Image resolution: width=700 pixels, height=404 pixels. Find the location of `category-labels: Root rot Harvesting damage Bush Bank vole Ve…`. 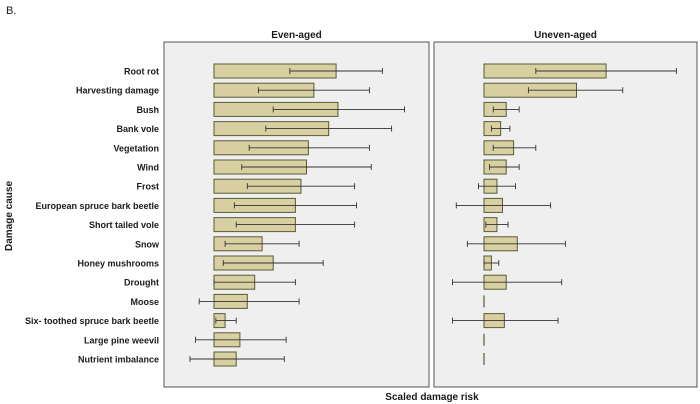

category-labels: Root rot Harvesting damage Bush Bank vole Ve… is located at coordinates (92, 216).